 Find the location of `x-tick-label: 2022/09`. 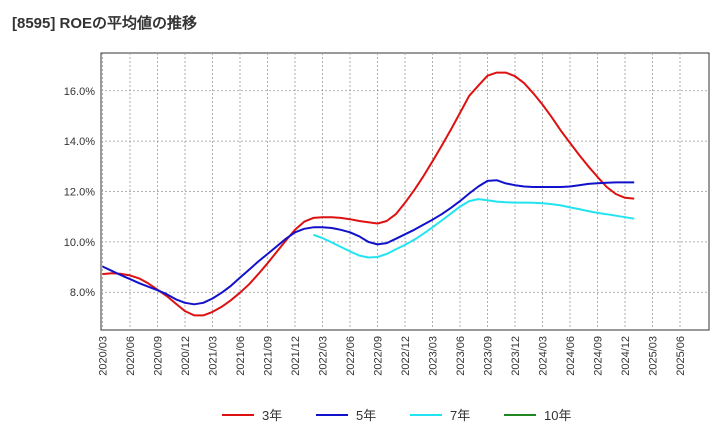

x-tick-label: 2022/09 is located at coordinates (379, 356).